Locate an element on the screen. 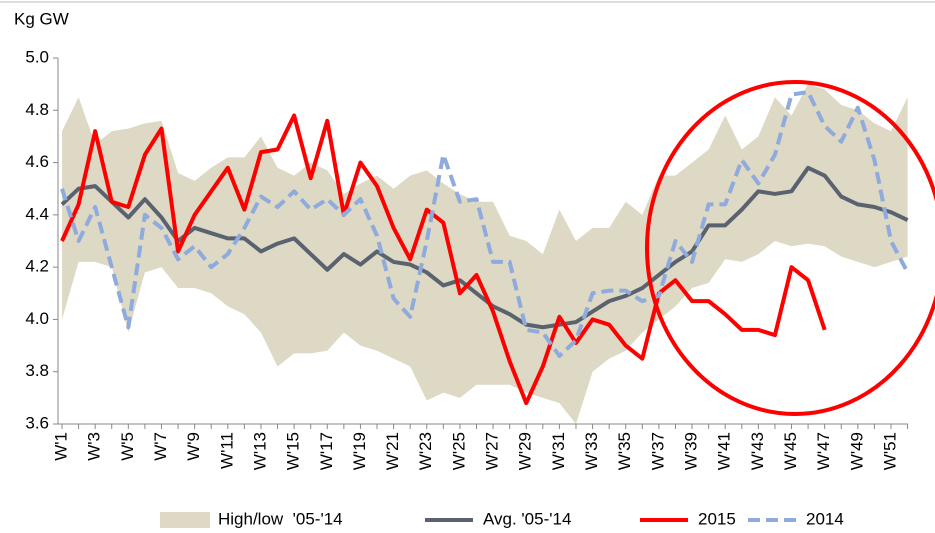  x-tick-label: W'3 is located at coordinates (94, 446).